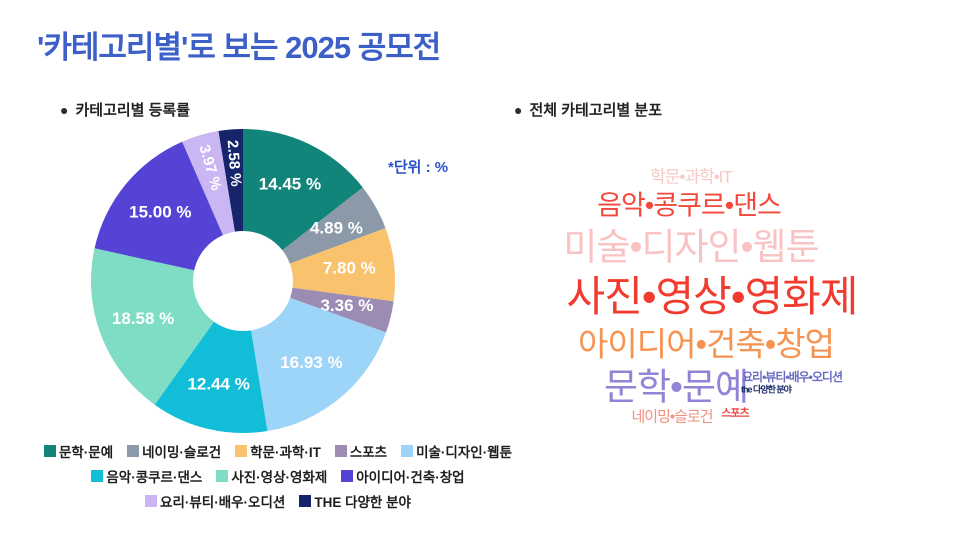 The height and width of the screenshot is (540, 960). I want to click on legend-label: 네이밍·슬로건, so click(182, 452).